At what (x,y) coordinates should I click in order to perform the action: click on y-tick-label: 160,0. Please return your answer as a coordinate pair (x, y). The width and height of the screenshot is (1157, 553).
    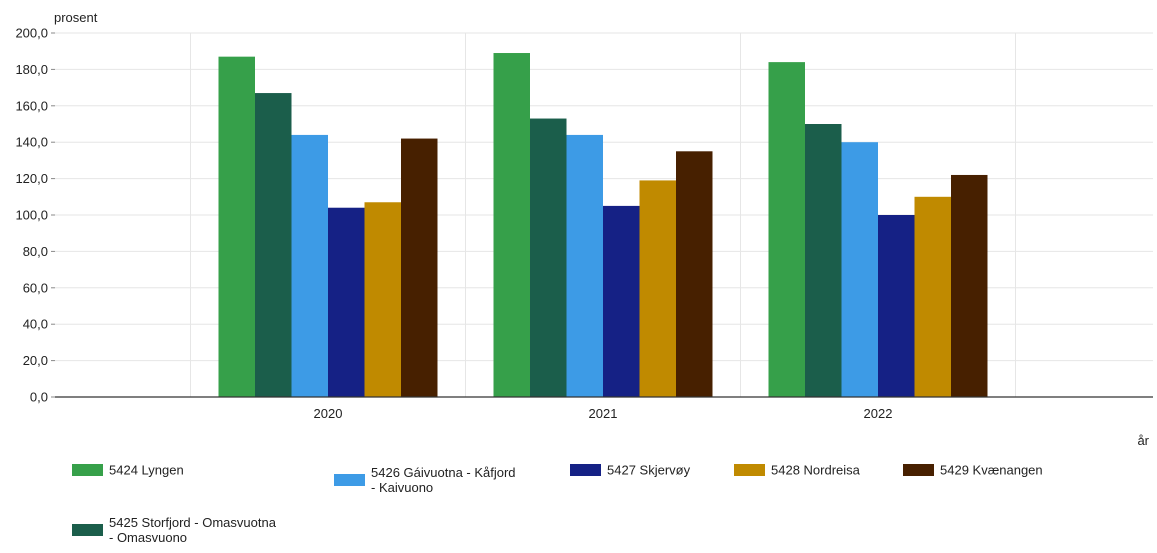
    Looking at the image, I should click on (31, 105).